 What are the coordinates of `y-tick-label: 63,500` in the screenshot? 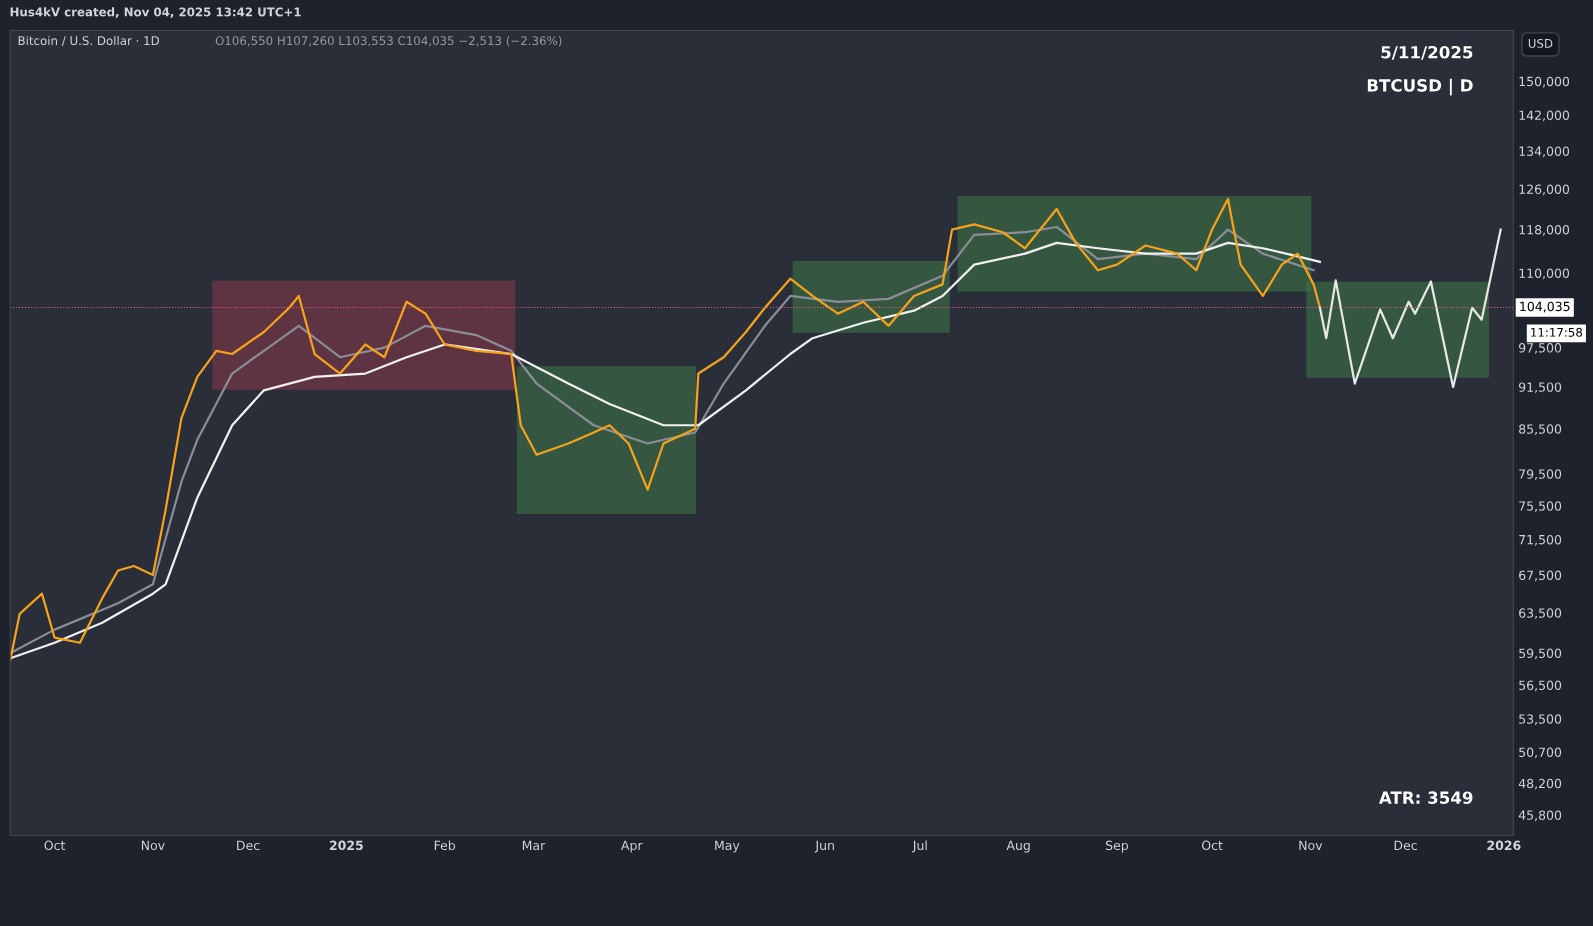 It's located at (1540, 614).